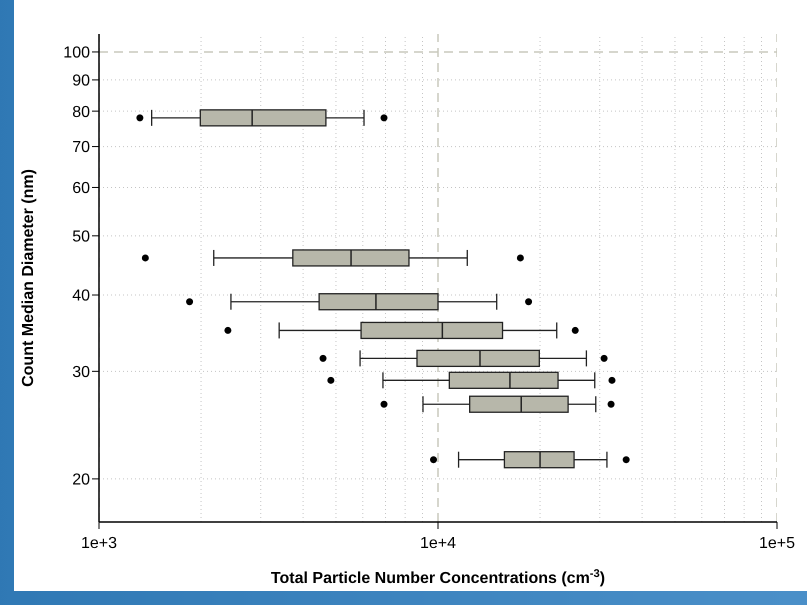 This screenshot has width=807, height=605. Describe the element at coordinates (81, 81) in the screenshot. I see `y-tick-label: 90` at that location.